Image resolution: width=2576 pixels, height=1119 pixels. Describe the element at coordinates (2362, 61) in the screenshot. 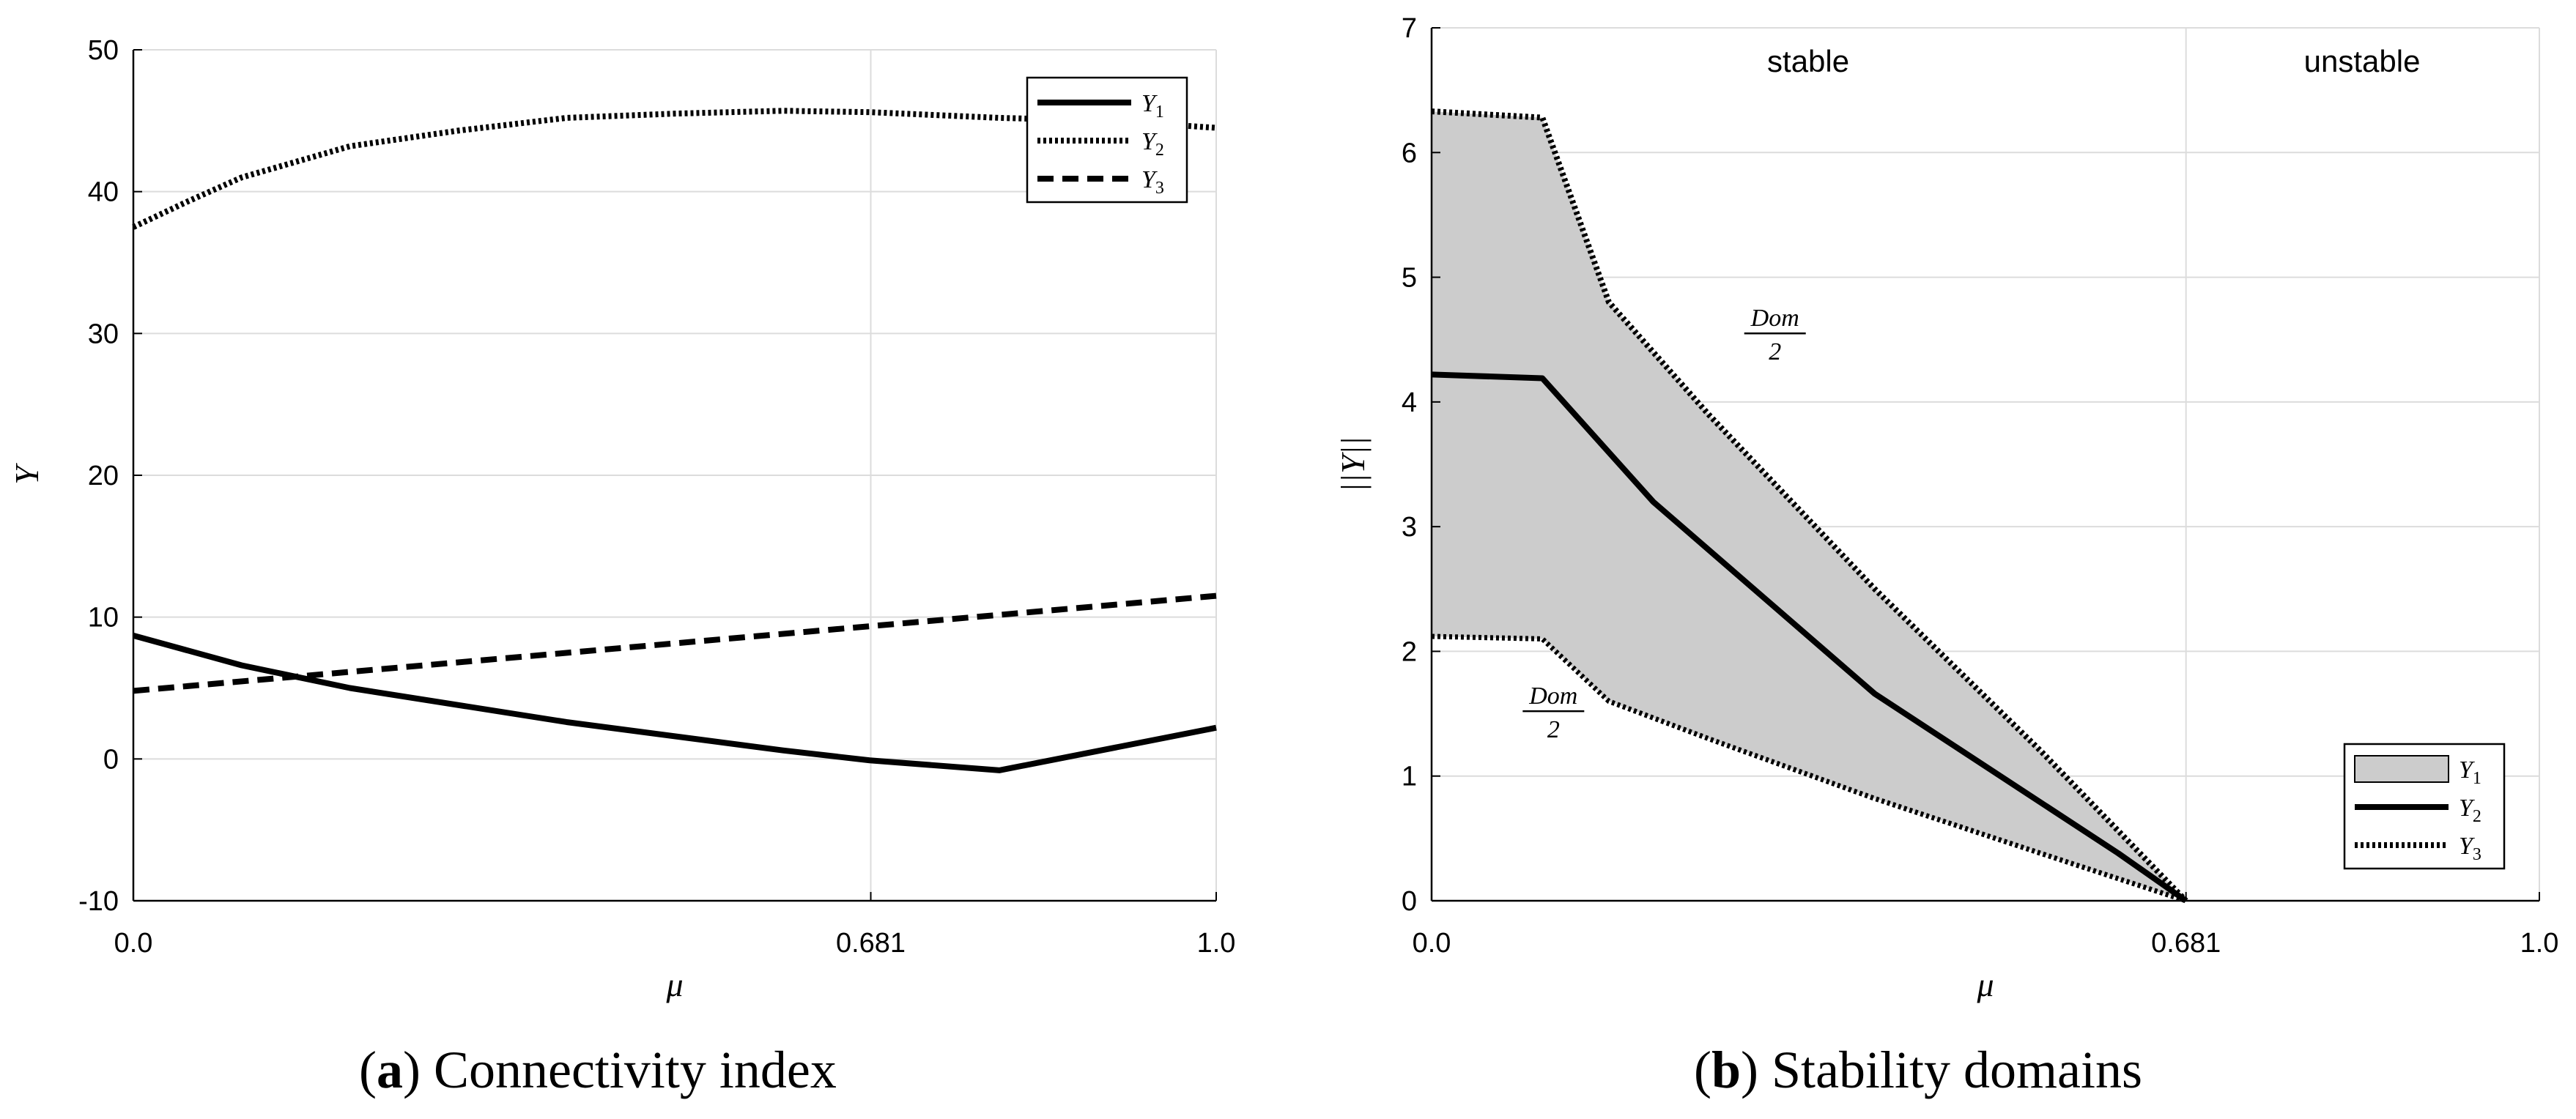

I see `region-label-unstable: unstable` at that location.